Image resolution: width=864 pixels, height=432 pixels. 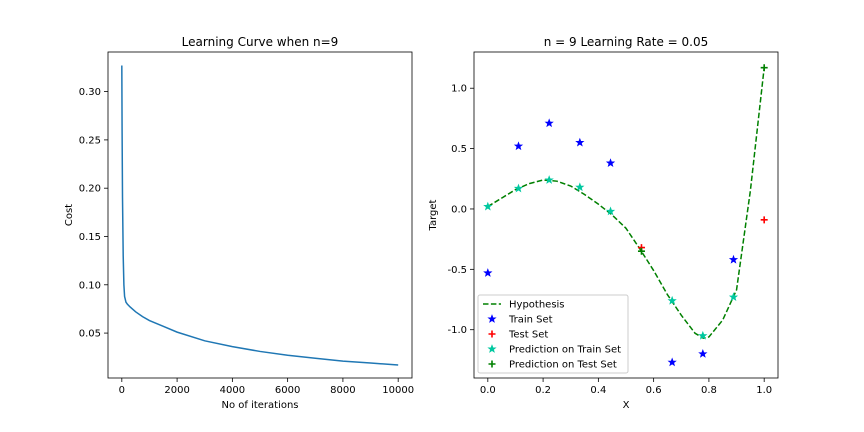 What do you see at coordinates (459, 209) in the screenshot?
I see `right-y-tick-label: 0.0` at bounding box center [459, 209].